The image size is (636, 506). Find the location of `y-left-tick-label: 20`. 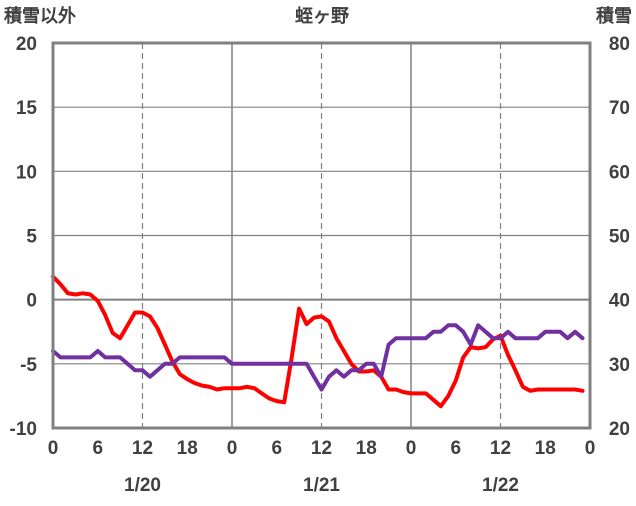

y-left-tick-label: 20 is located at coordinates (26, 44).